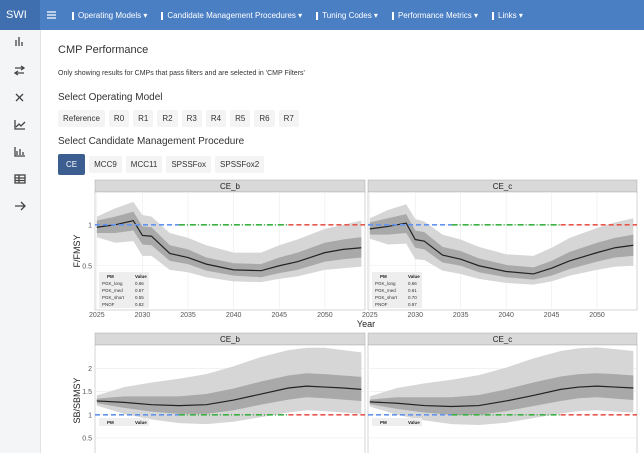  What do you see at coordinates (191, 118) in the screenshot?
I see `om-button: R3` at bounding box center [191, 118].